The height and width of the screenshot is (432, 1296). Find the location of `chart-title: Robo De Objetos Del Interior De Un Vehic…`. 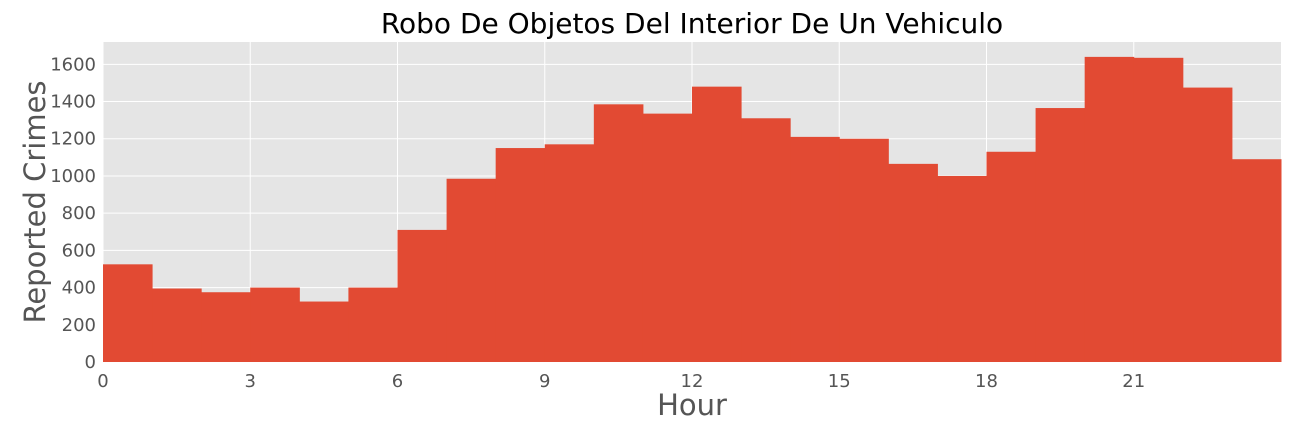

chart-title: Robo De Objetos Del Interior De Un Vehic… is located at coordinates (692, 23).